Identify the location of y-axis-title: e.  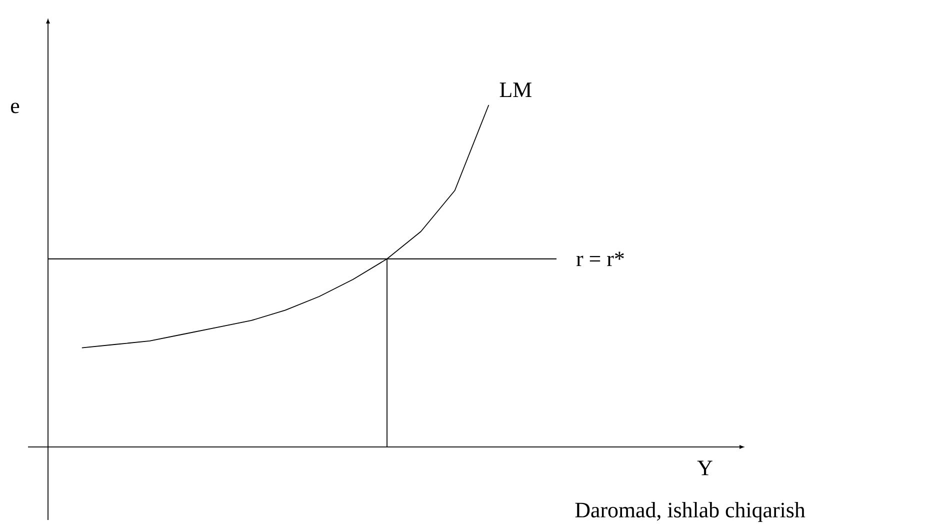
(15, 108).